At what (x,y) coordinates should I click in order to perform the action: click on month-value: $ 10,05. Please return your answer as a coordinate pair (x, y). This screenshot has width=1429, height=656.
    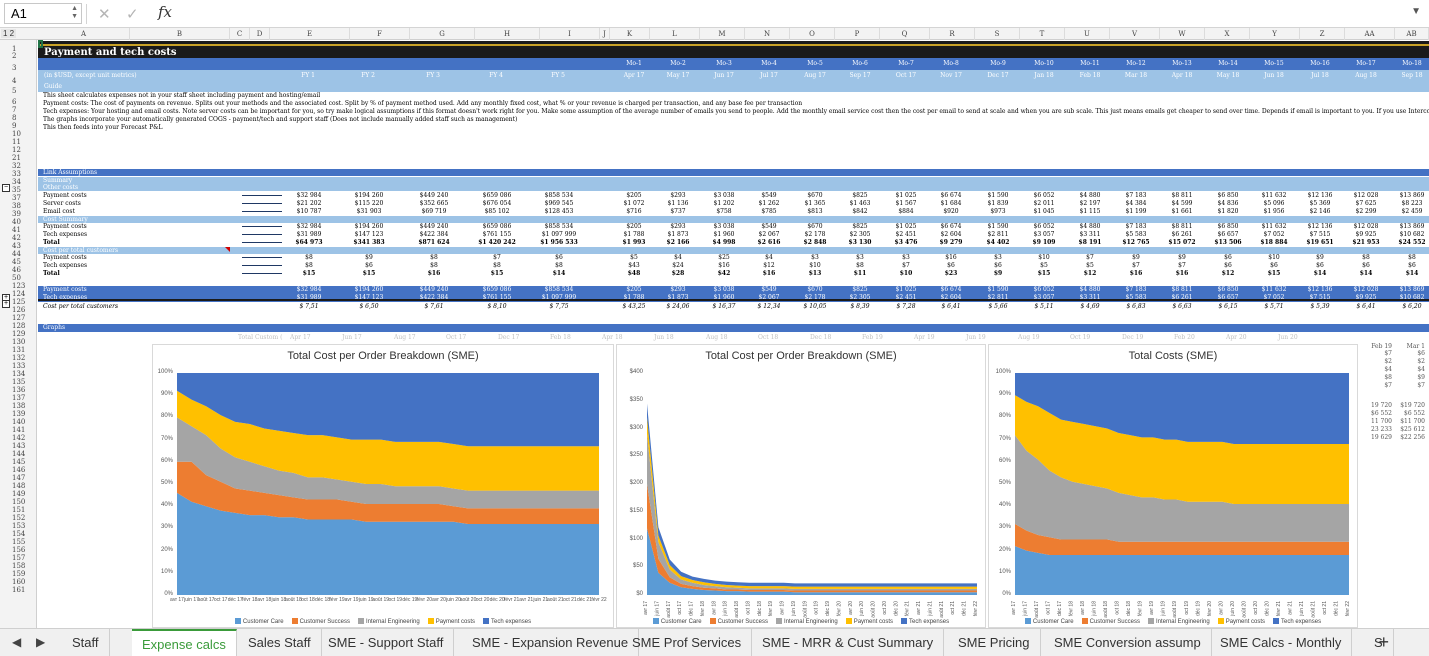
    Looking at the image, I should click on (815, 306).